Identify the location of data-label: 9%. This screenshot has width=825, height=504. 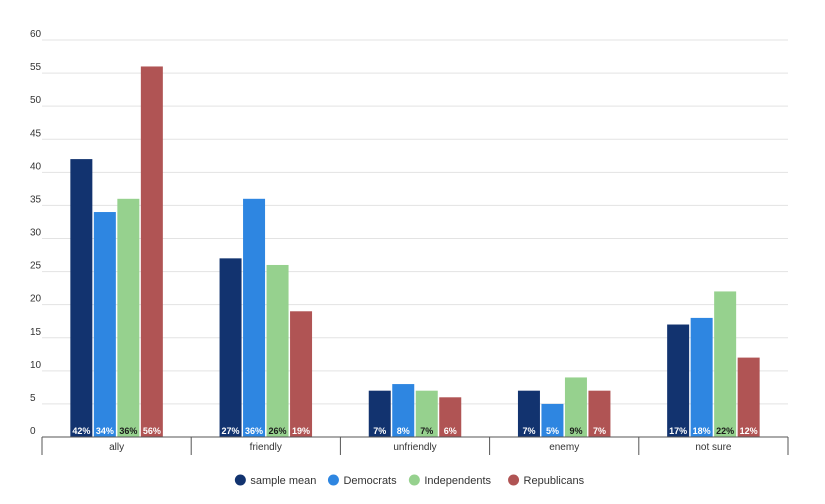
(575, 431).